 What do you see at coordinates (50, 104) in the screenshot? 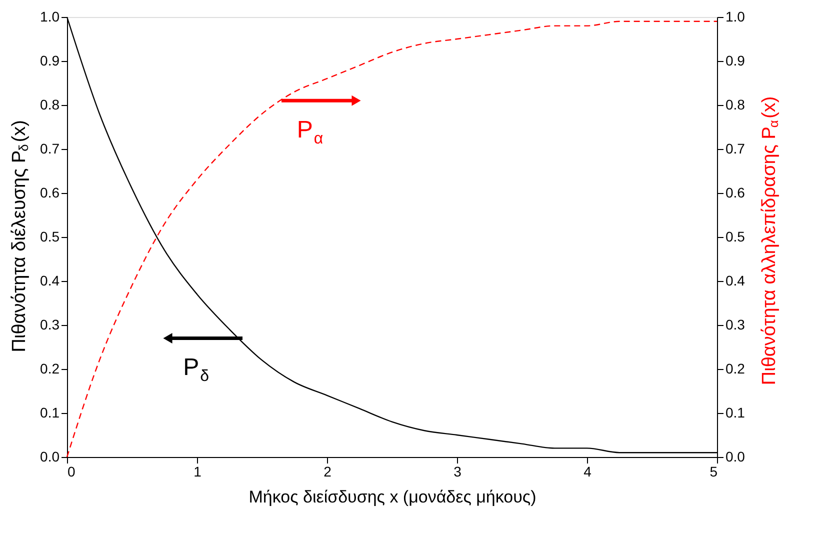
I see `y-tick-label: 0.8` at bounding box center [50, 104].